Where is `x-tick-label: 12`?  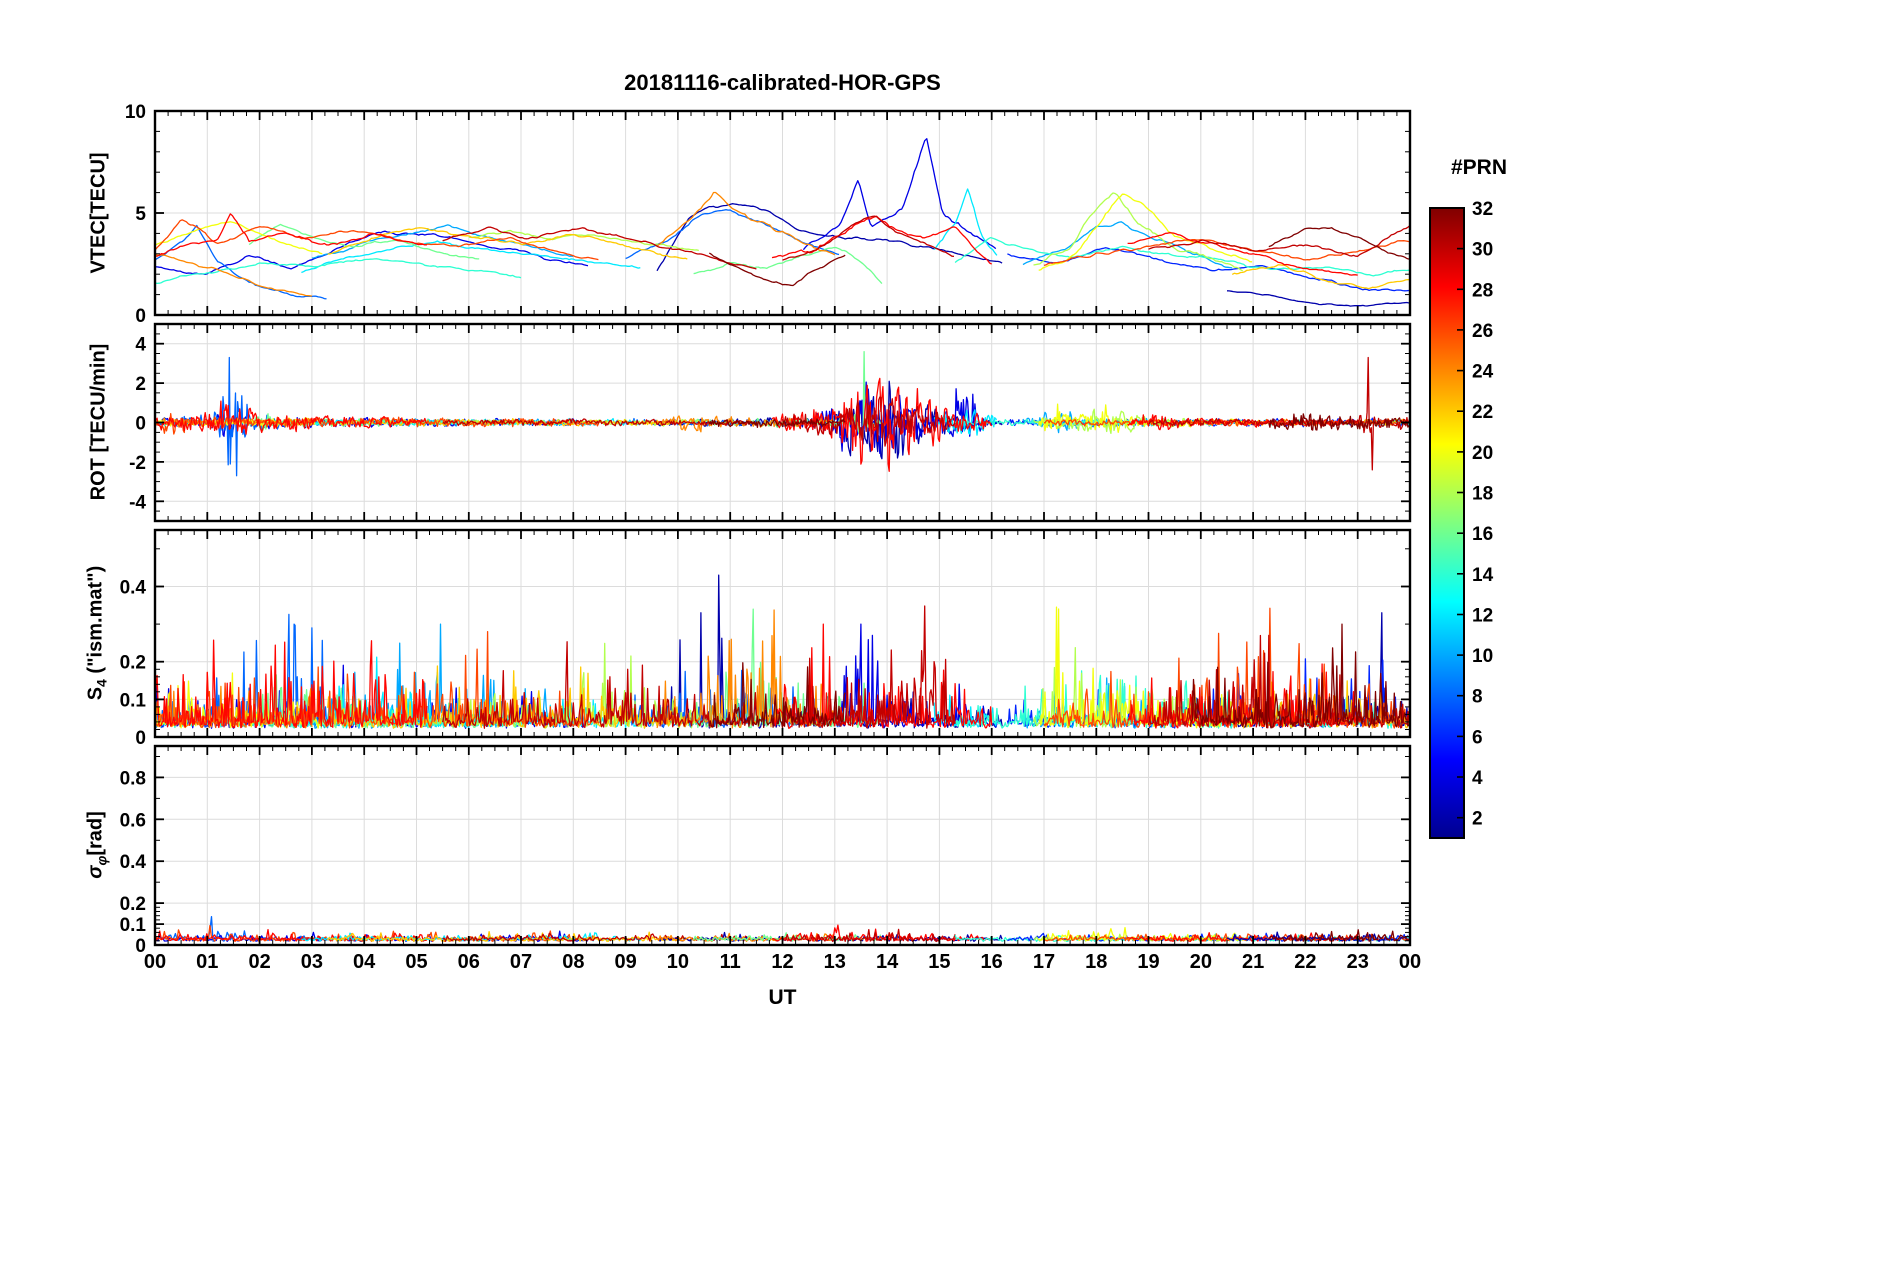
x-tick-label: 12 is located at coordinates (782, 962).